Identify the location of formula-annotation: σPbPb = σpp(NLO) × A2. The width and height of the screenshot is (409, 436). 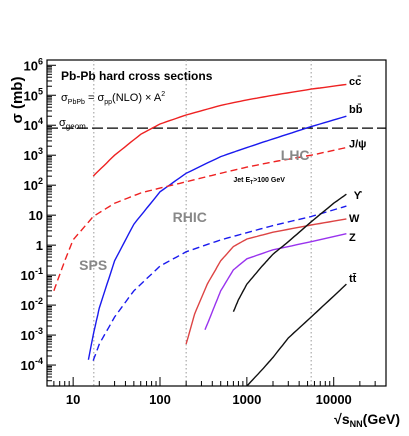
(113, 98).